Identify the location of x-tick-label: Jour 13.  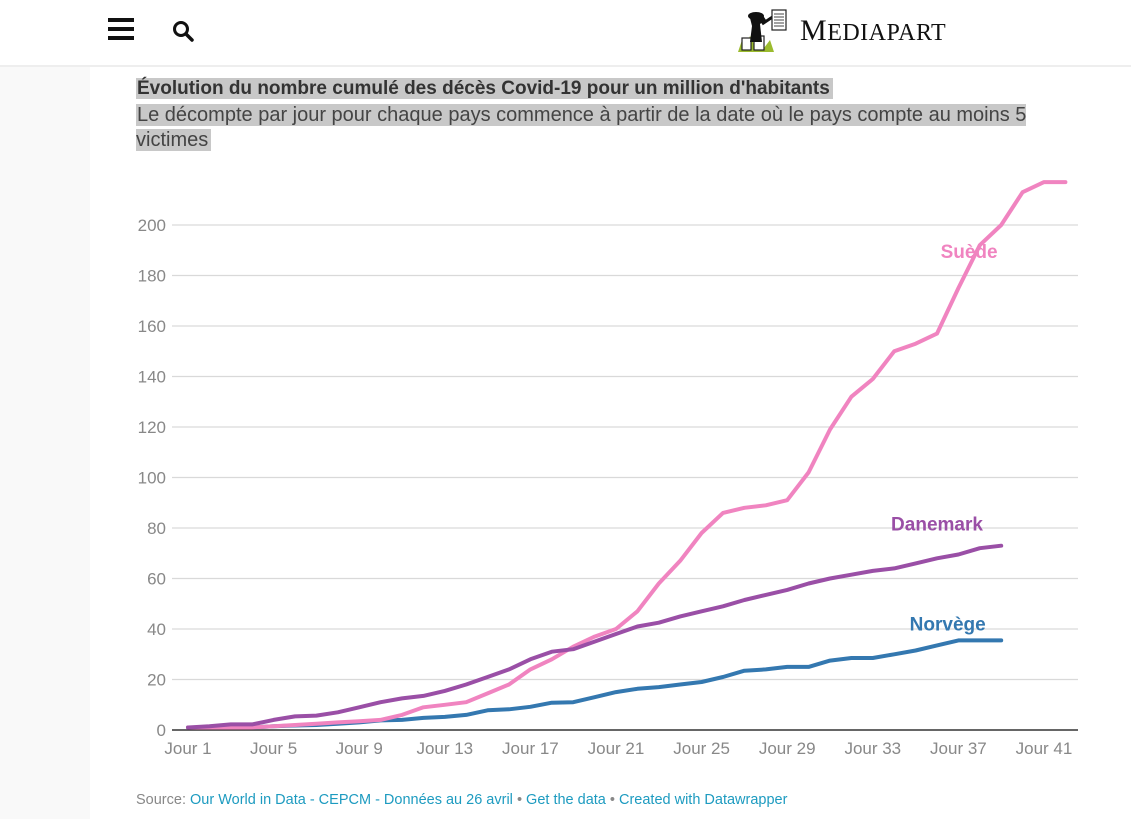
(444, 748).